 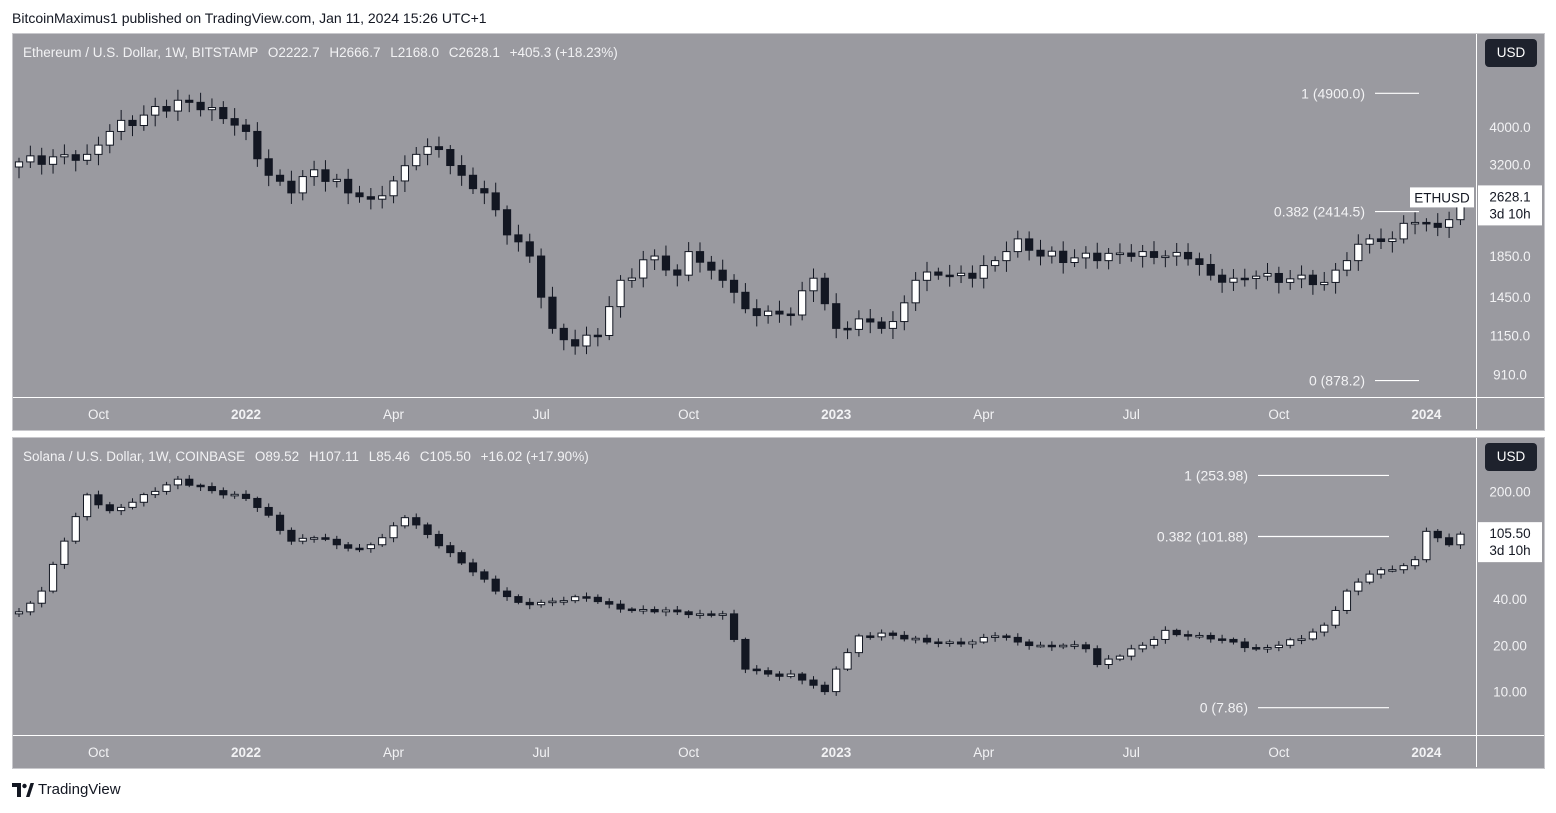 What do you see at coordinates (1509, 164) in the screenshot?
I see `price-tick-label: 3200.0` at bounding box center [1509, 164].